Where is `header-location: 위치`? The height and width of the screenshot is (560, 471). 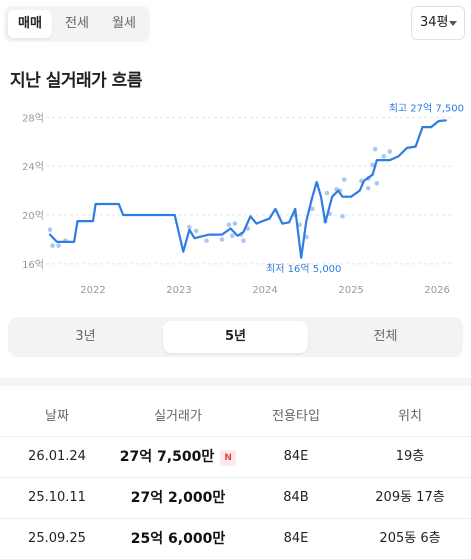 header-location: 위치 is located at coordinates (410, 416).